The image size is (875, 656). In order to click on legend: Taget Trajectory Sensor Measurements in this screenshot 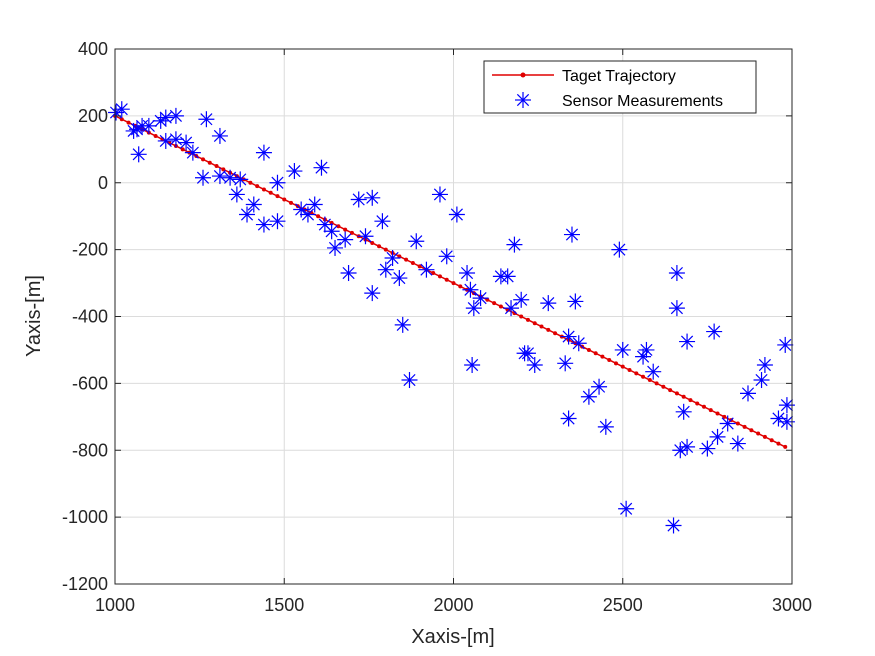, I will do `click(620, 87)`.